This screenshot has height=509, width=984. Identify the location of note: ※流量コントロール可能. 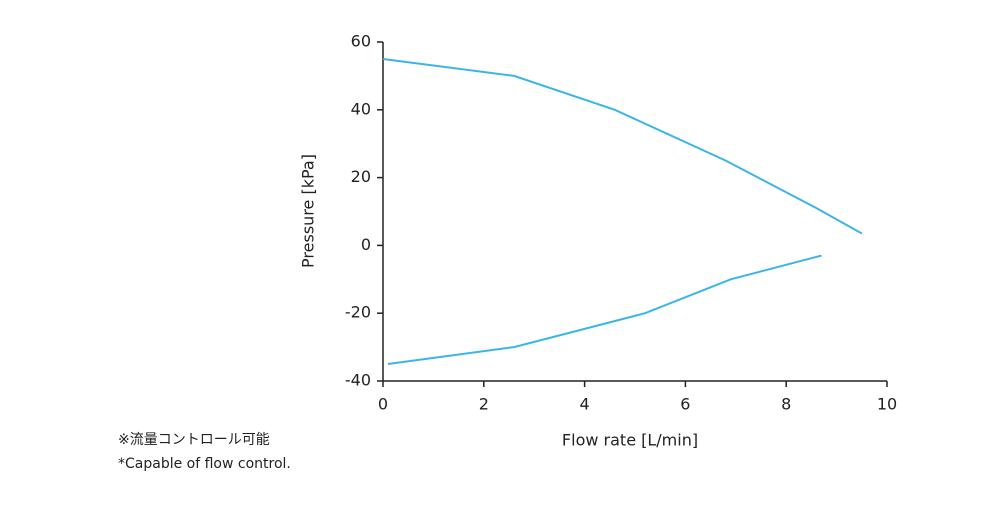
(194, 440).